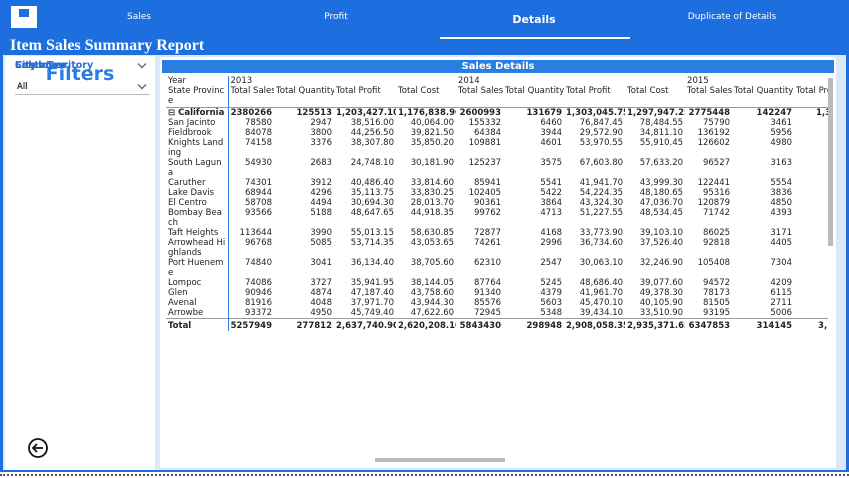 The image size is (849, 478). Describe the element at coordinates (811, 313) in the screenshot. I see `cell: 50,` at that location.